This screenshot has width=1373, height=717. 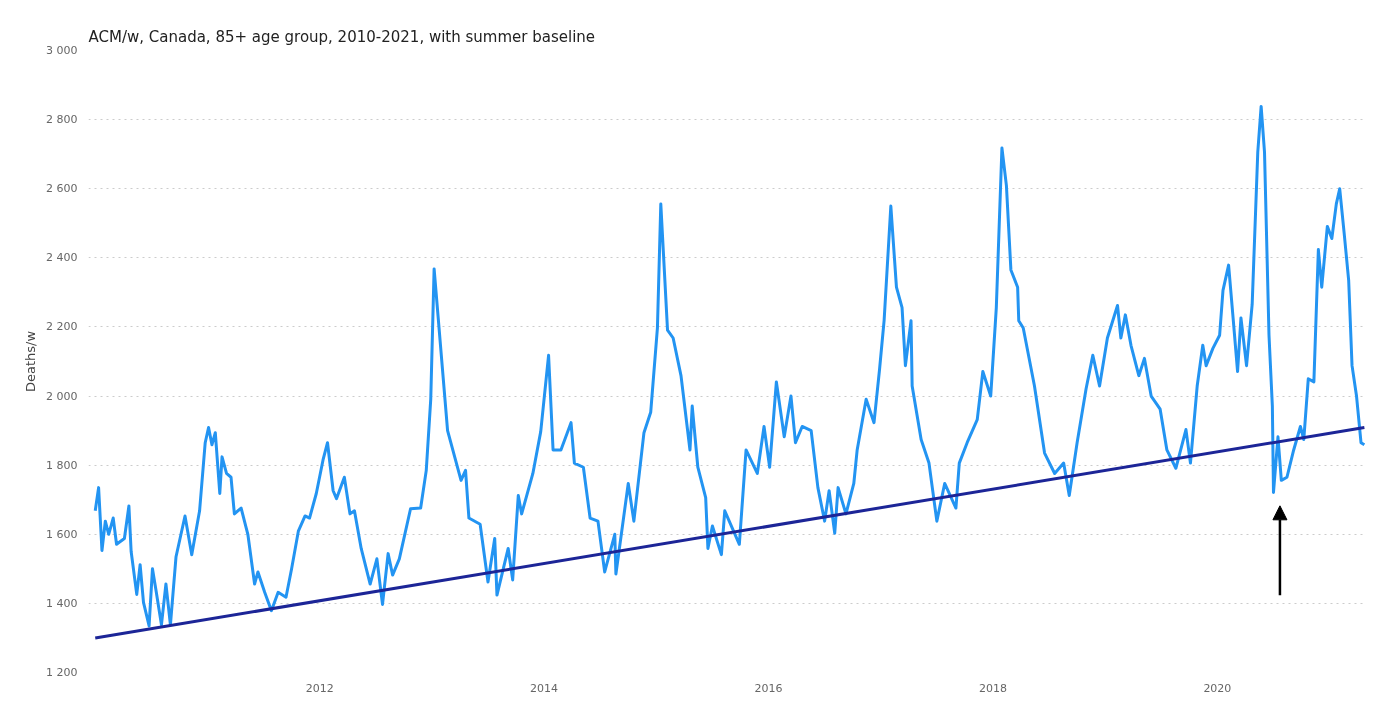 What do you see at coordinates (31, 361) in the screenshot?
I see `y-axis-title: Deaths/w` at bounding box center [31, 361].